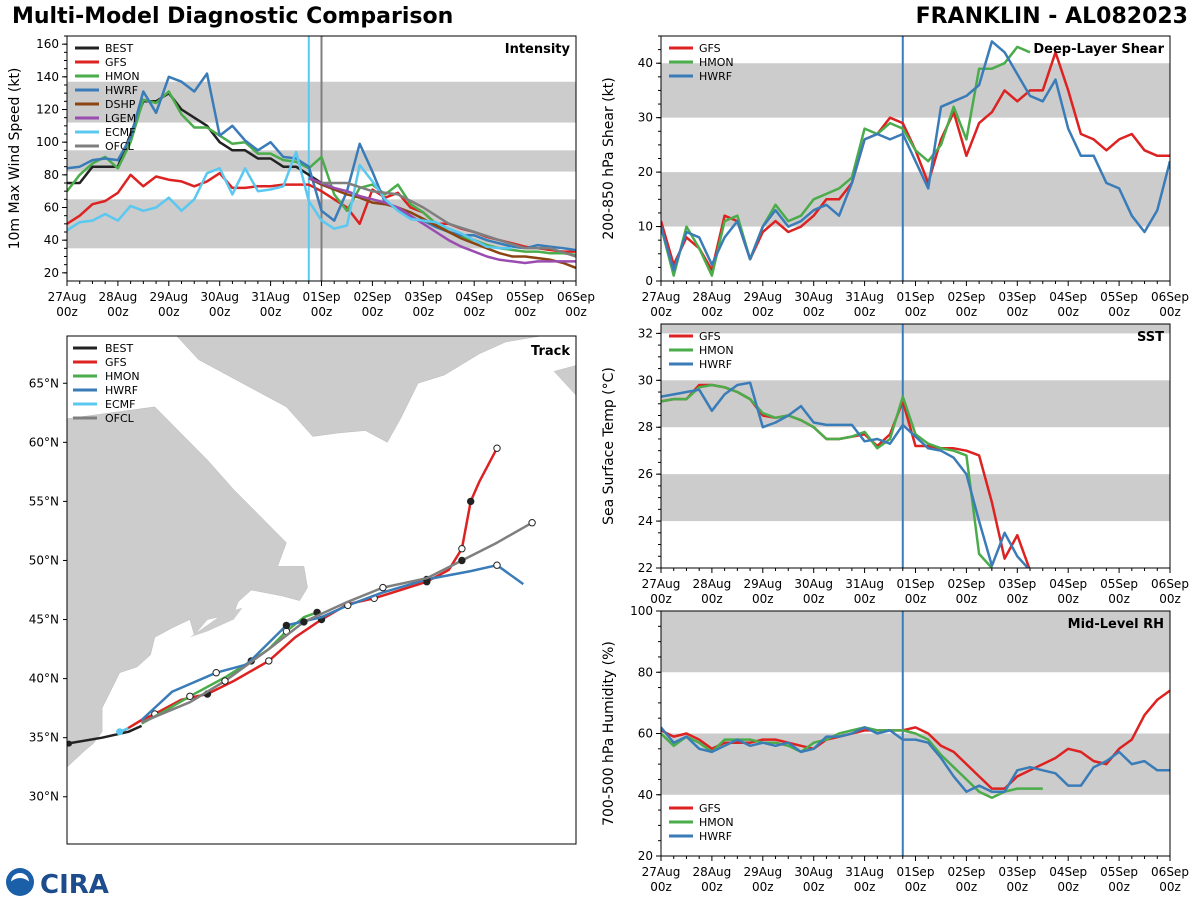  Describe the element at coordinates (119, 348) in the screenshot. I see `track-legend-label-best: BEST` at that location.